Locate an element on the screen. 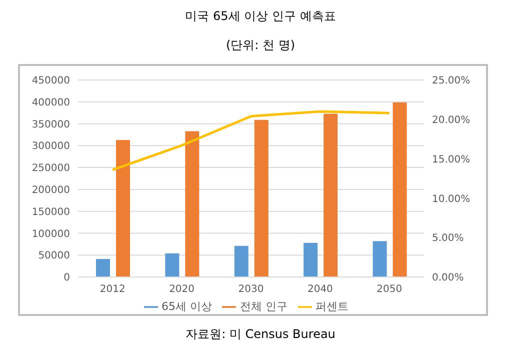  line-series is located at coordinates (251, 141).